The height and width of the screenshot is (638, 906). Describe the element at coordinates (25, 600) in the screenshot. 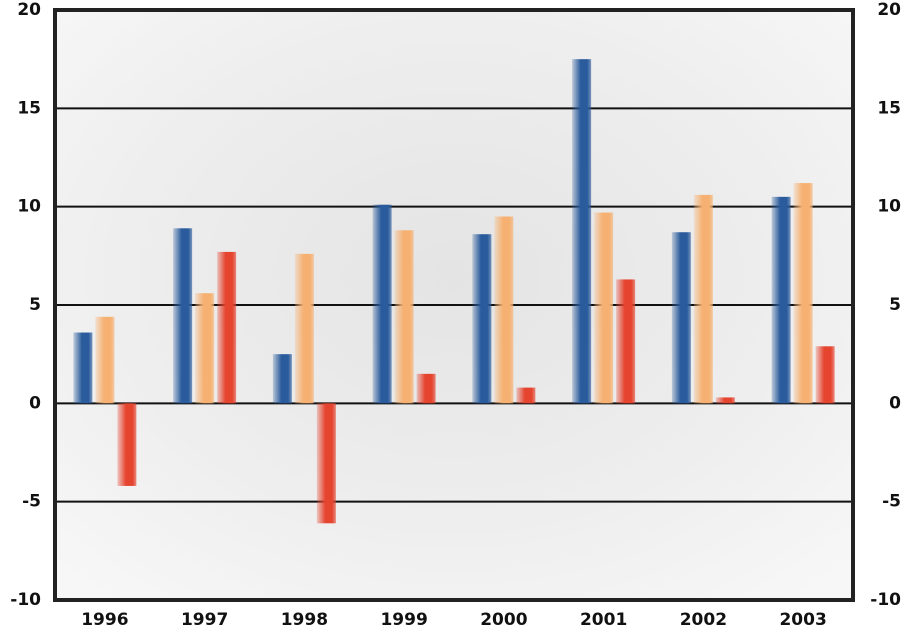

I see `y-tick-label: -10` at that location.